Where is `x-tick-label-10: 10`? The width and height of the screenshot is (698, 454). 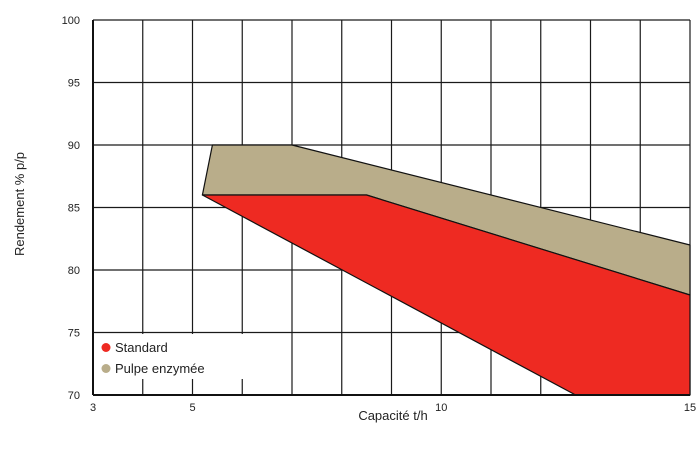
x-tick-label-10: 10 is located at coordinates (441, 408).